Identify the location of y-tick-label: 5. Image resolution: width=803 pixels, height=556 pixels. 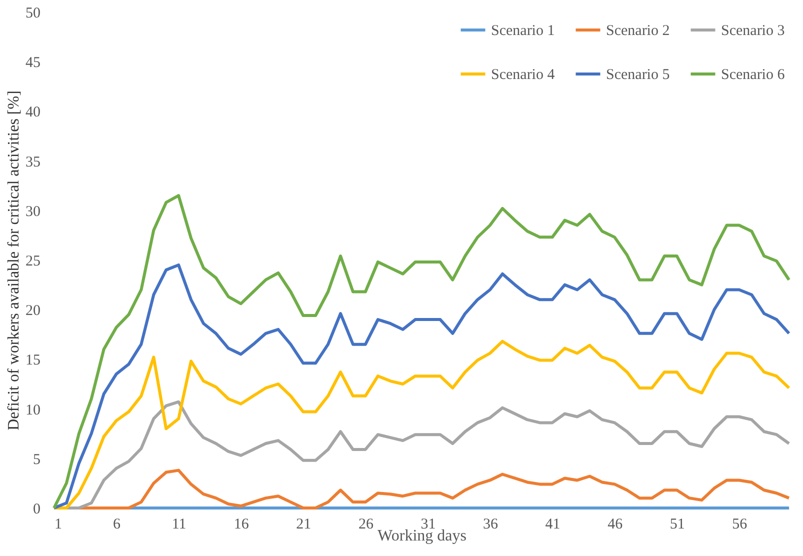
(36, 460).